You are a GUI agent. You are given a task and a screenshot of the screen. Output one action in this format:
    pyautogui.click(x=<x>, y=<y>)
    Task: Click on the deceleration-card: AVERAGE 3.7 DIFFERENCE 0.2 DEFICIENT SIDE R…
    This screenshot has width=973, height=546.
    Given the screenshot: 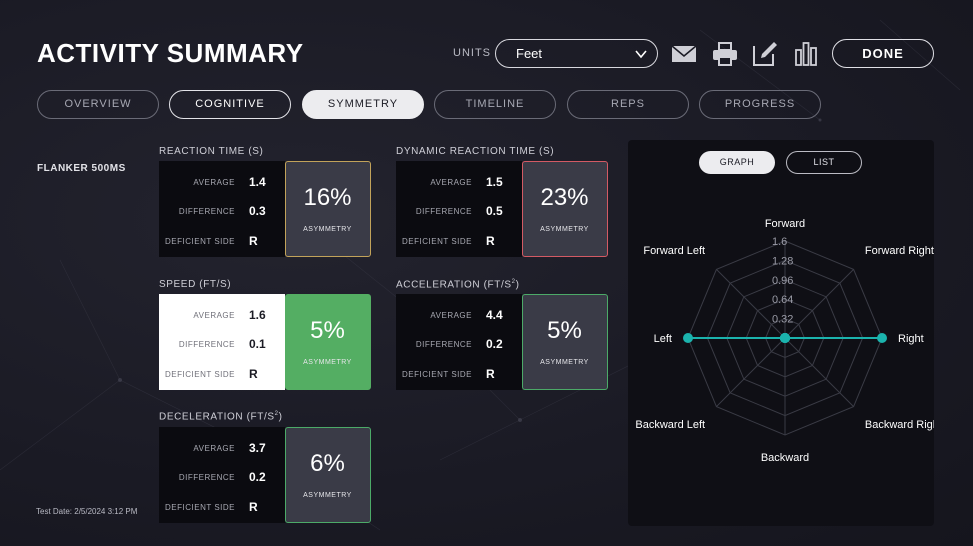 What is the action you would take?
    pyautogui.click(x=265, y=475)
    